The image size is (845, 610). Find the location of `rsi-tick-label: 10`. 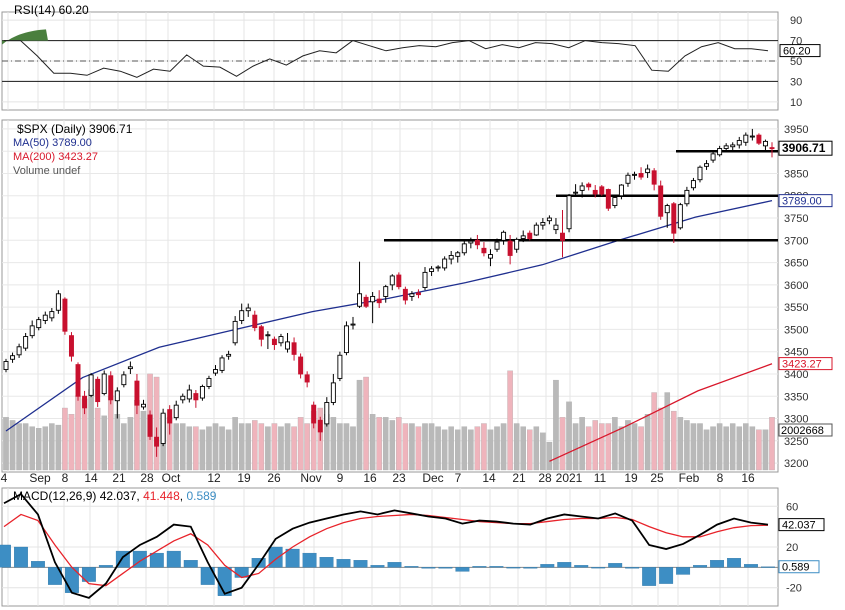

rsi-tick-label: 10 is located at coordinates (796, 103).